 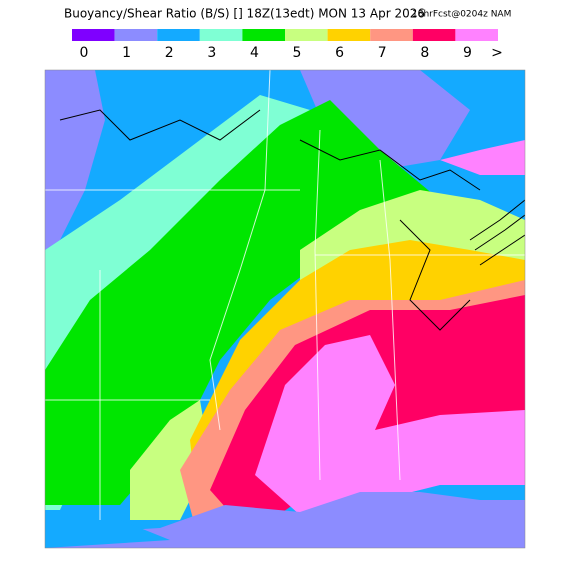 I want to click on legend: 0 1 2 3 4 5 6 7 8 9 >, so click(x=287, y=45).